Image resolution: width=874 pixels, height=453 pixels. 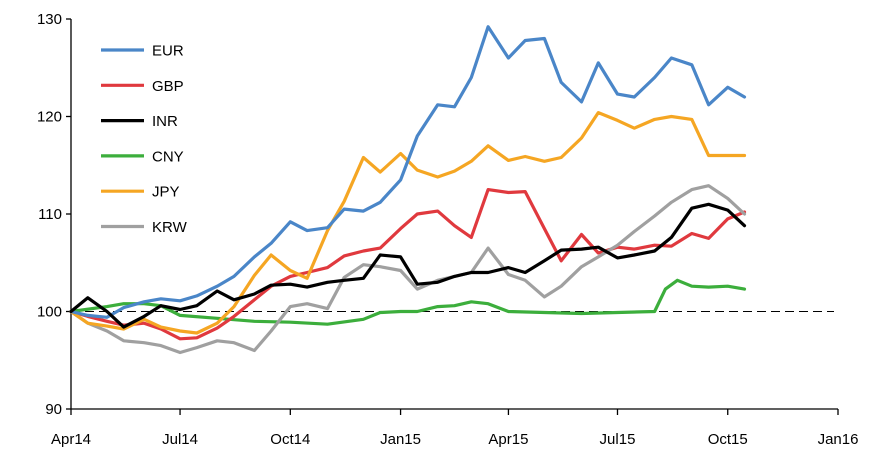 What do you see at coordinates (290, 439) in the screenshot?
I see `x-tick-label: Oct14` at bounding box center [290, 439].